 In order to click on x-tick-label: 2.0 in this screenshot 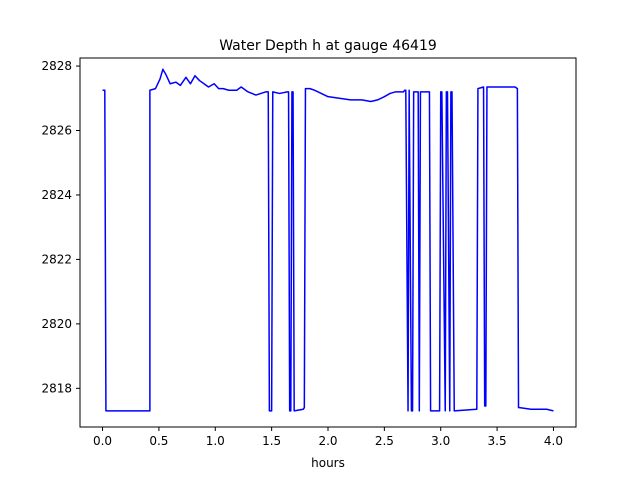, I will do `click(327, 441)`.